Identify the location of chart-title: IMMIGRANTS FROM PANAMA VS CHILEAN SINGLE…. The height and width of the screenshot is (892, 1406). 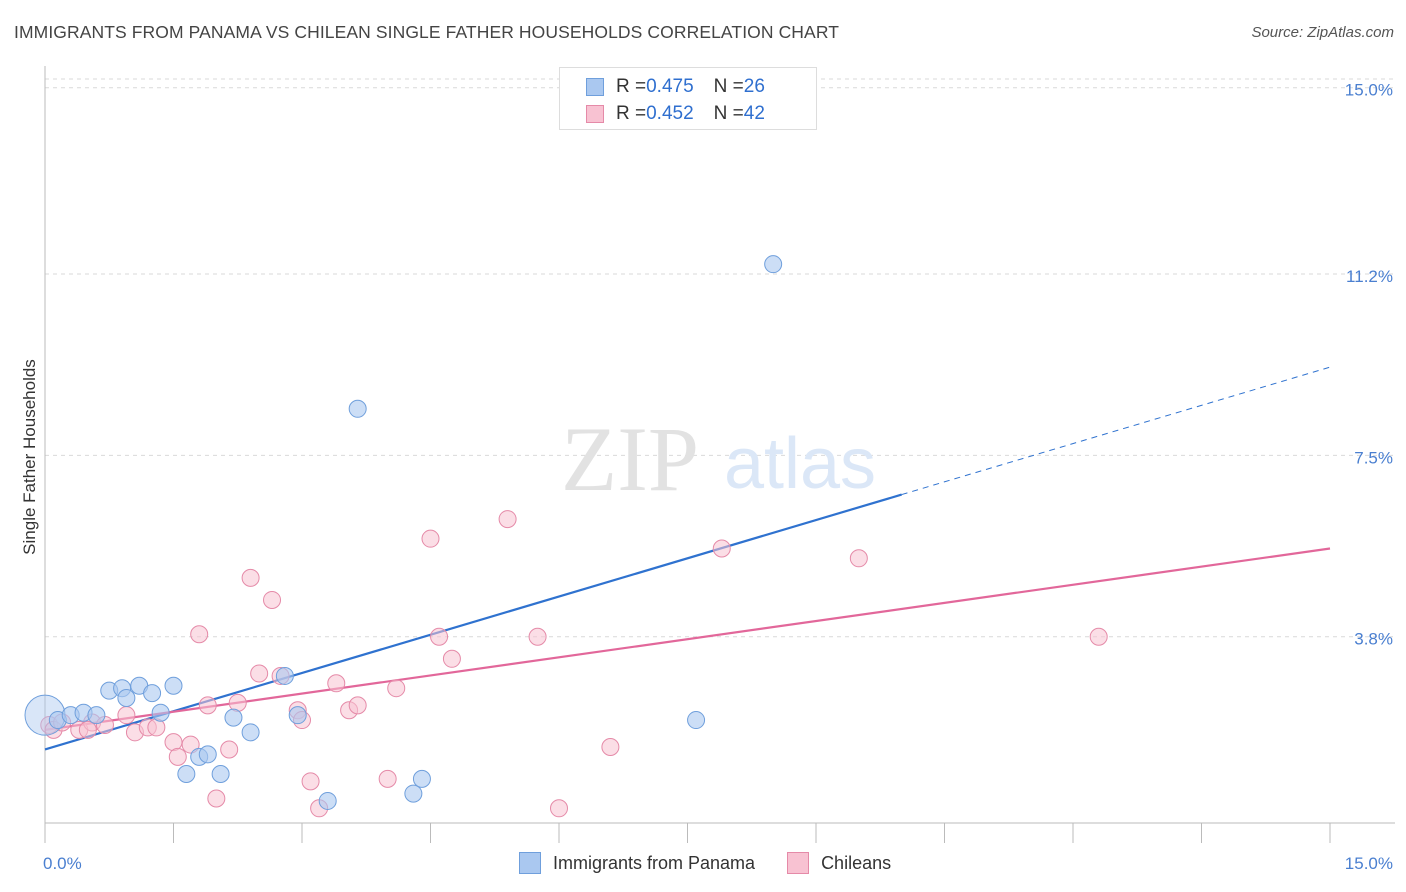
(427, 32).